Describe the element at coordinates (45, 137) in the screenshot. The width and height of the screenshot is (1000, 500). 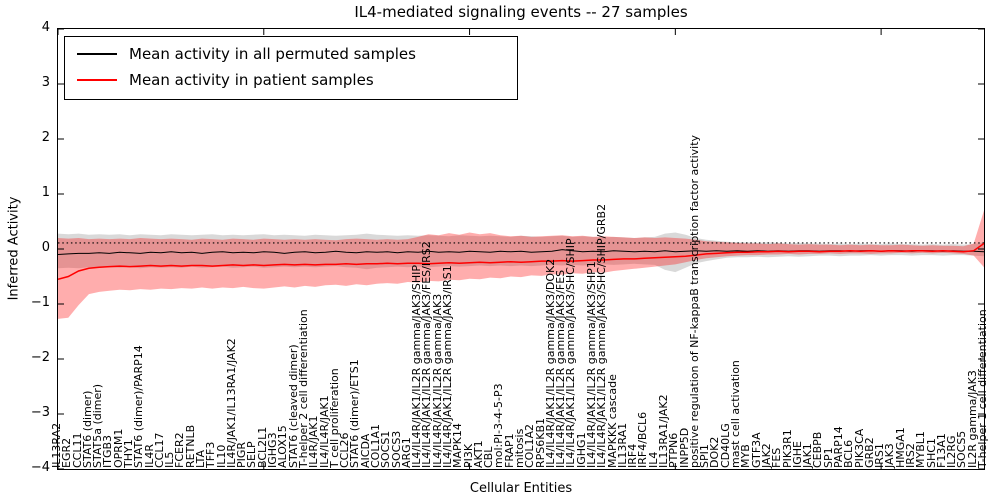
I see `y-tick-label: 2` at that location.